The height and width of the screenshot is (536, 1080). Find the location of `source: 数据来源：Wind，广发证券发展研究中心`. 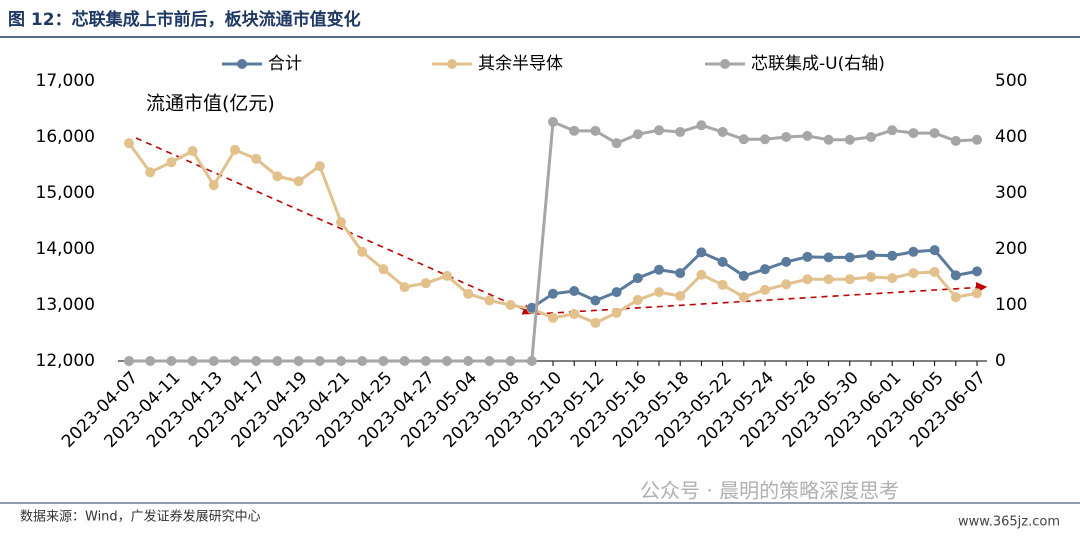

source: 数据来源：Wind，广发证券发展研究中心 is located at coordinates (140, 517).